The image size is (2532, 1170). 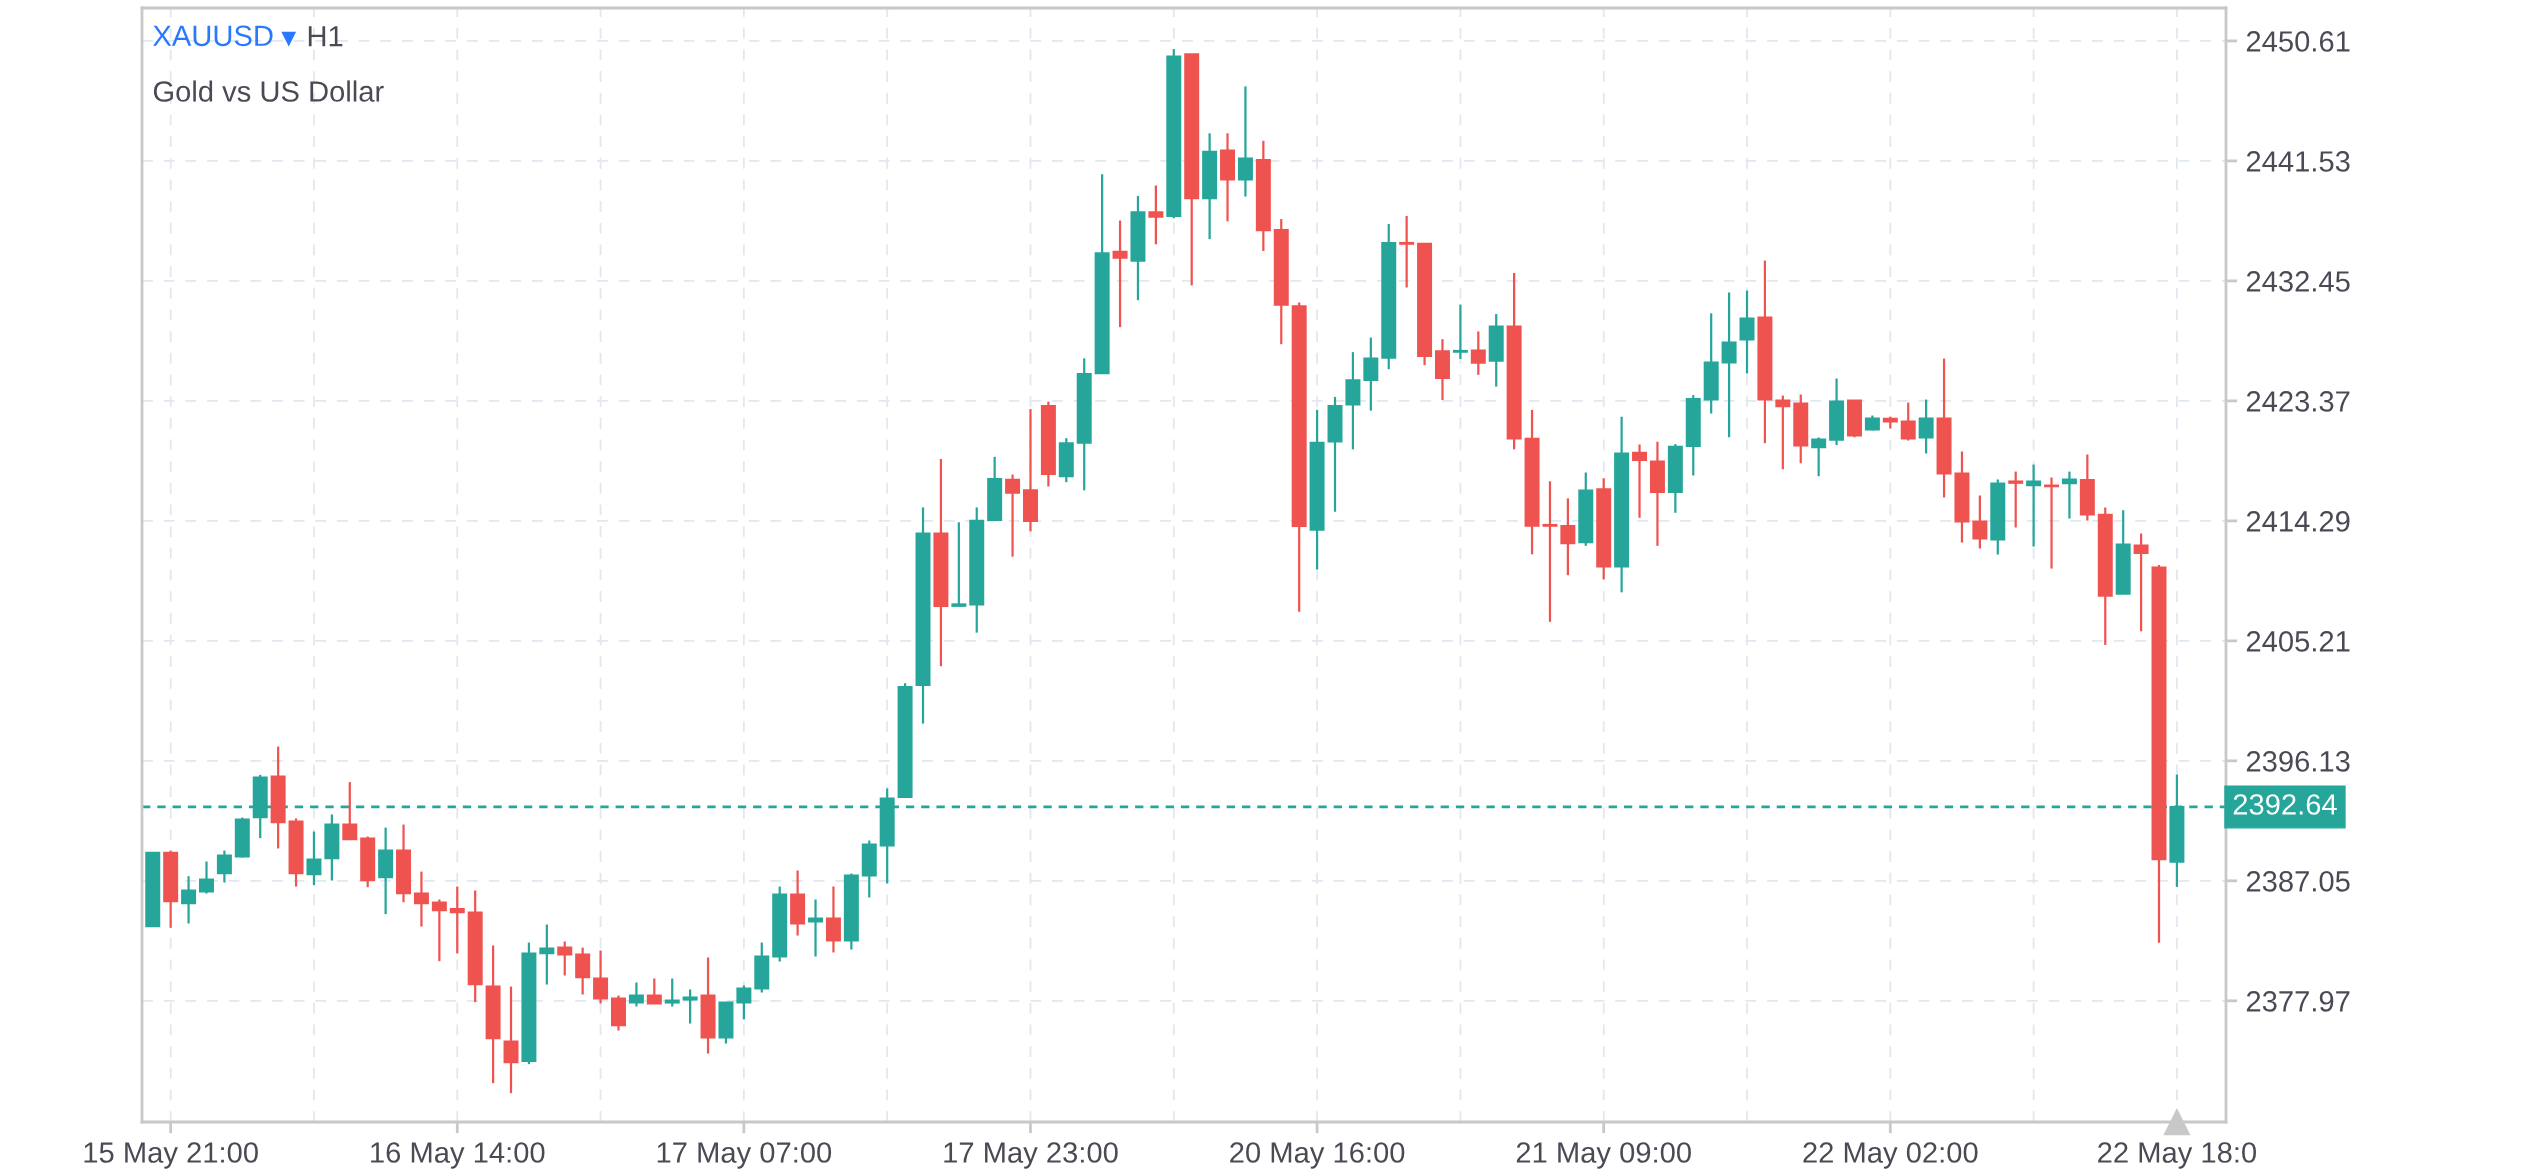 I want to click on x-tick-label: 21 May 09:00, so click(x=1603, y=1155).